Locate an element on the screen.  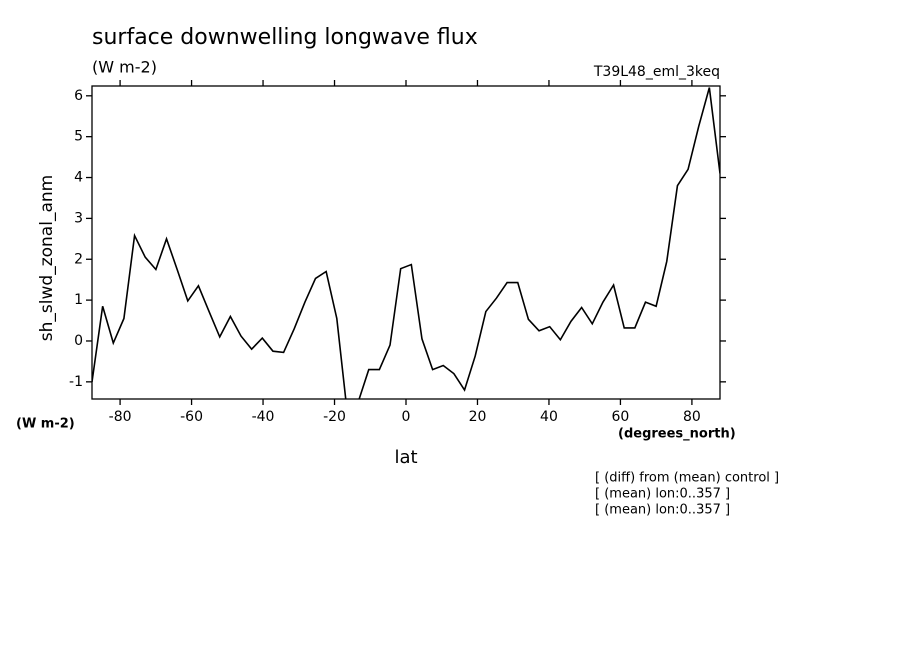
chart-subtitle: (W m-2) is located at coordinates (124, 67).